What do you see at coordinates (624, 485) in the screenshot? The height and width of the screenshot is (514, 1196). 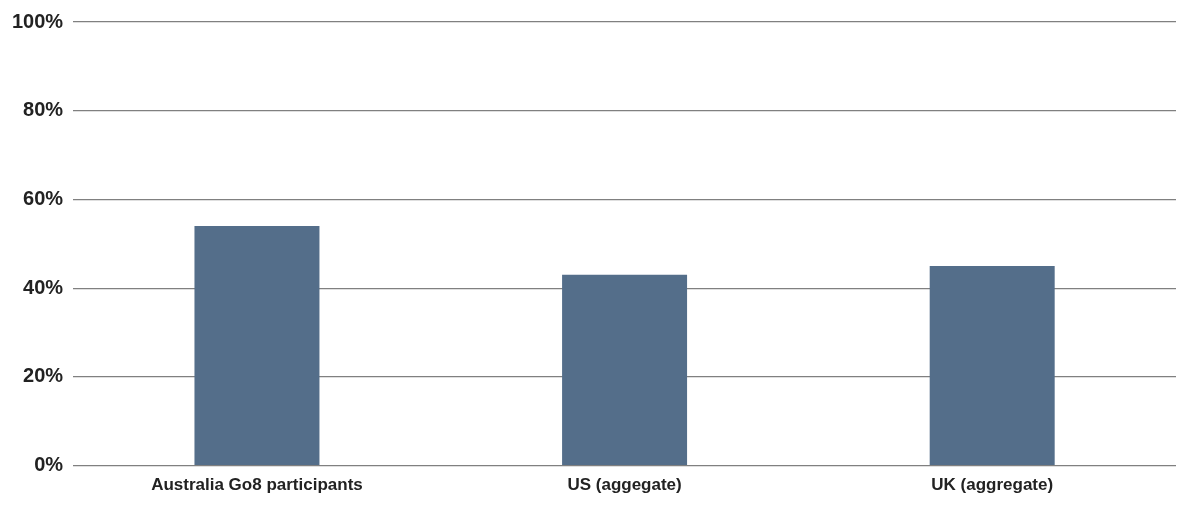 I see `x-tick-label: US (aggegate)` at bounding box center [624, 485].